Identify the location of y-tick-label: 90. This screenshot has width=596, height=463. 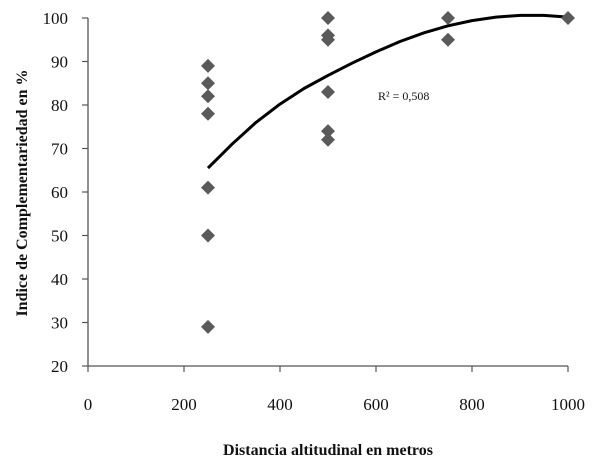
(59, 62).